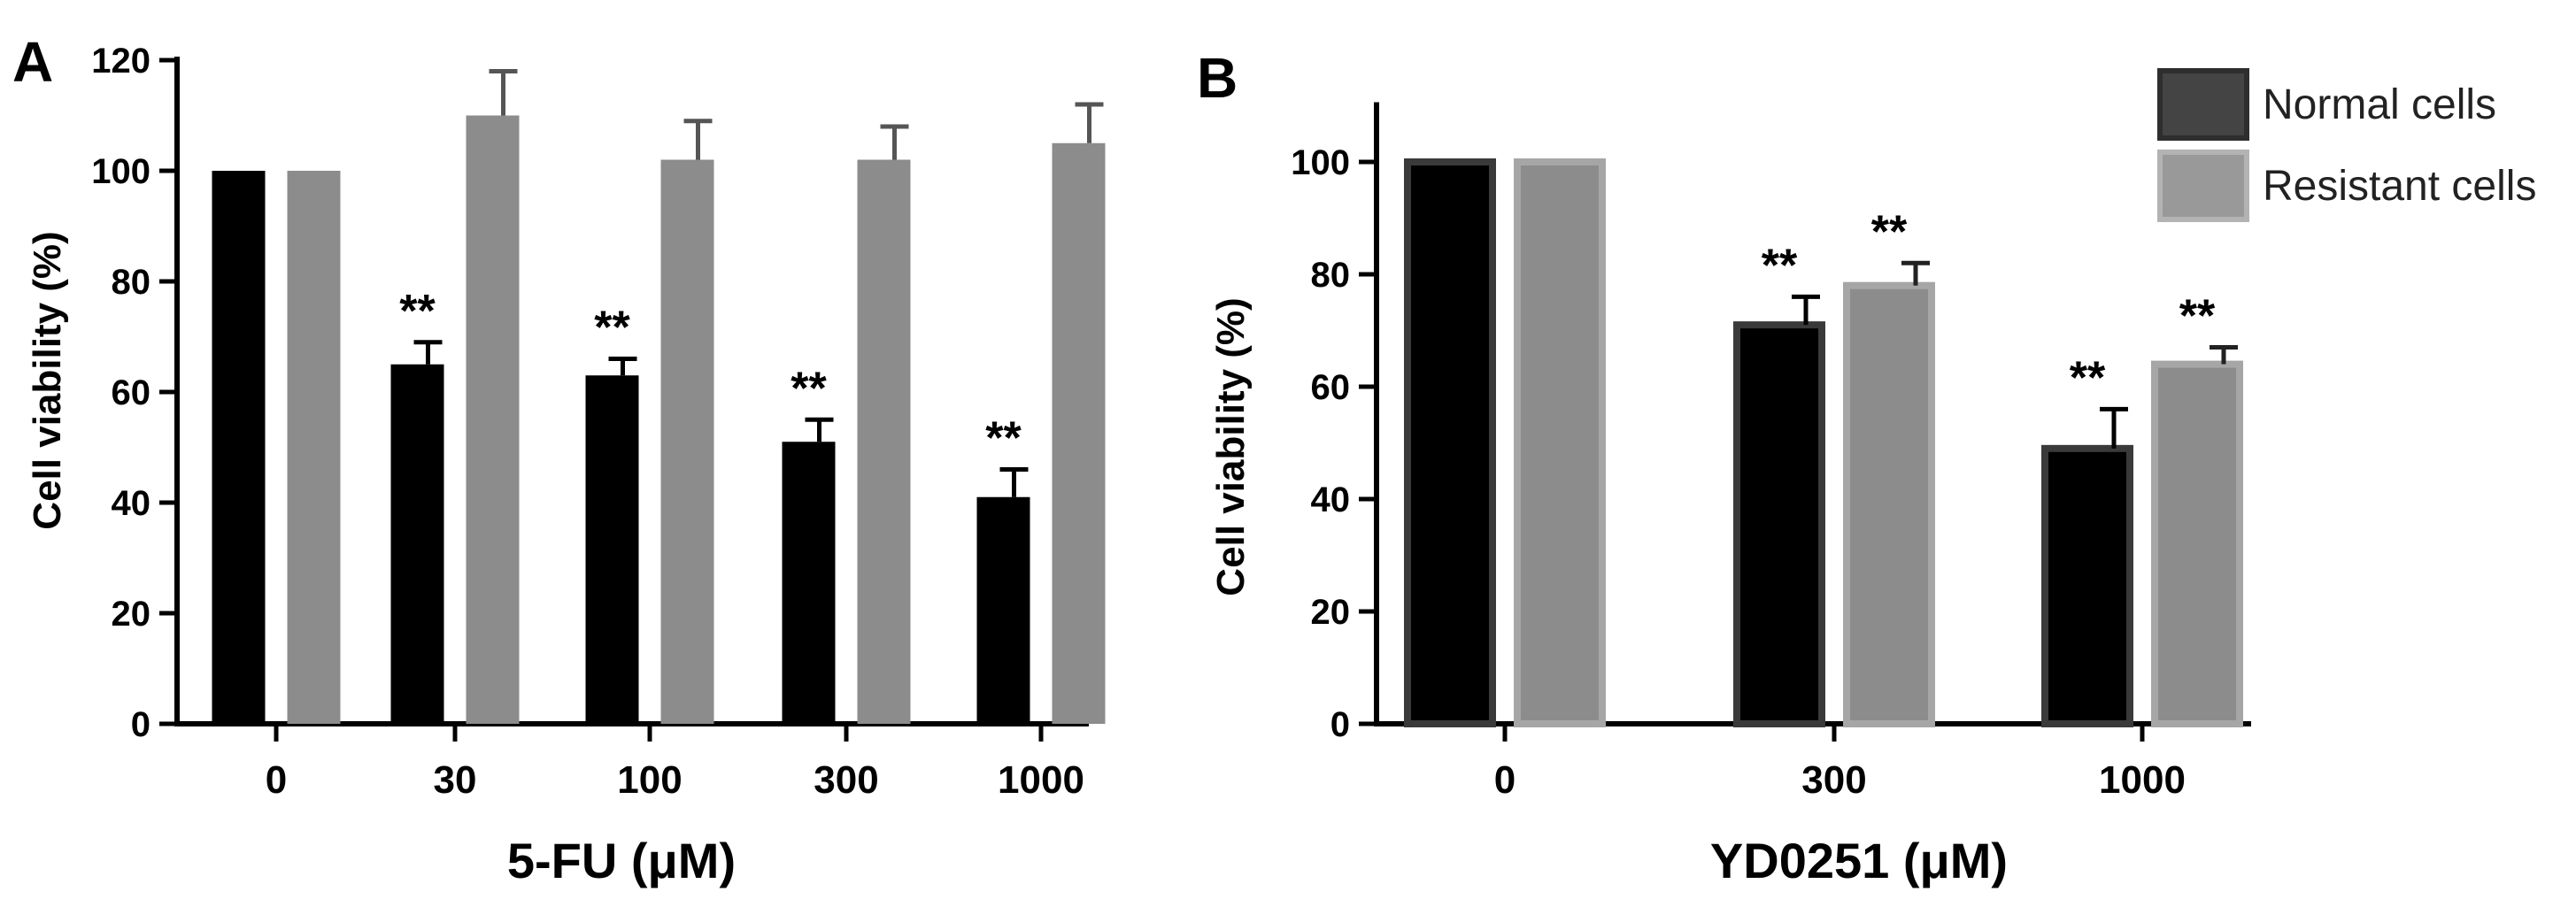 The width and height of the screenshot is (2576, 907). What do you see at coordinates (47, 380) in the screenshot?
I see `panel-a-y-axis-label: Cell viability (%)` at bounding box center [47, 380].